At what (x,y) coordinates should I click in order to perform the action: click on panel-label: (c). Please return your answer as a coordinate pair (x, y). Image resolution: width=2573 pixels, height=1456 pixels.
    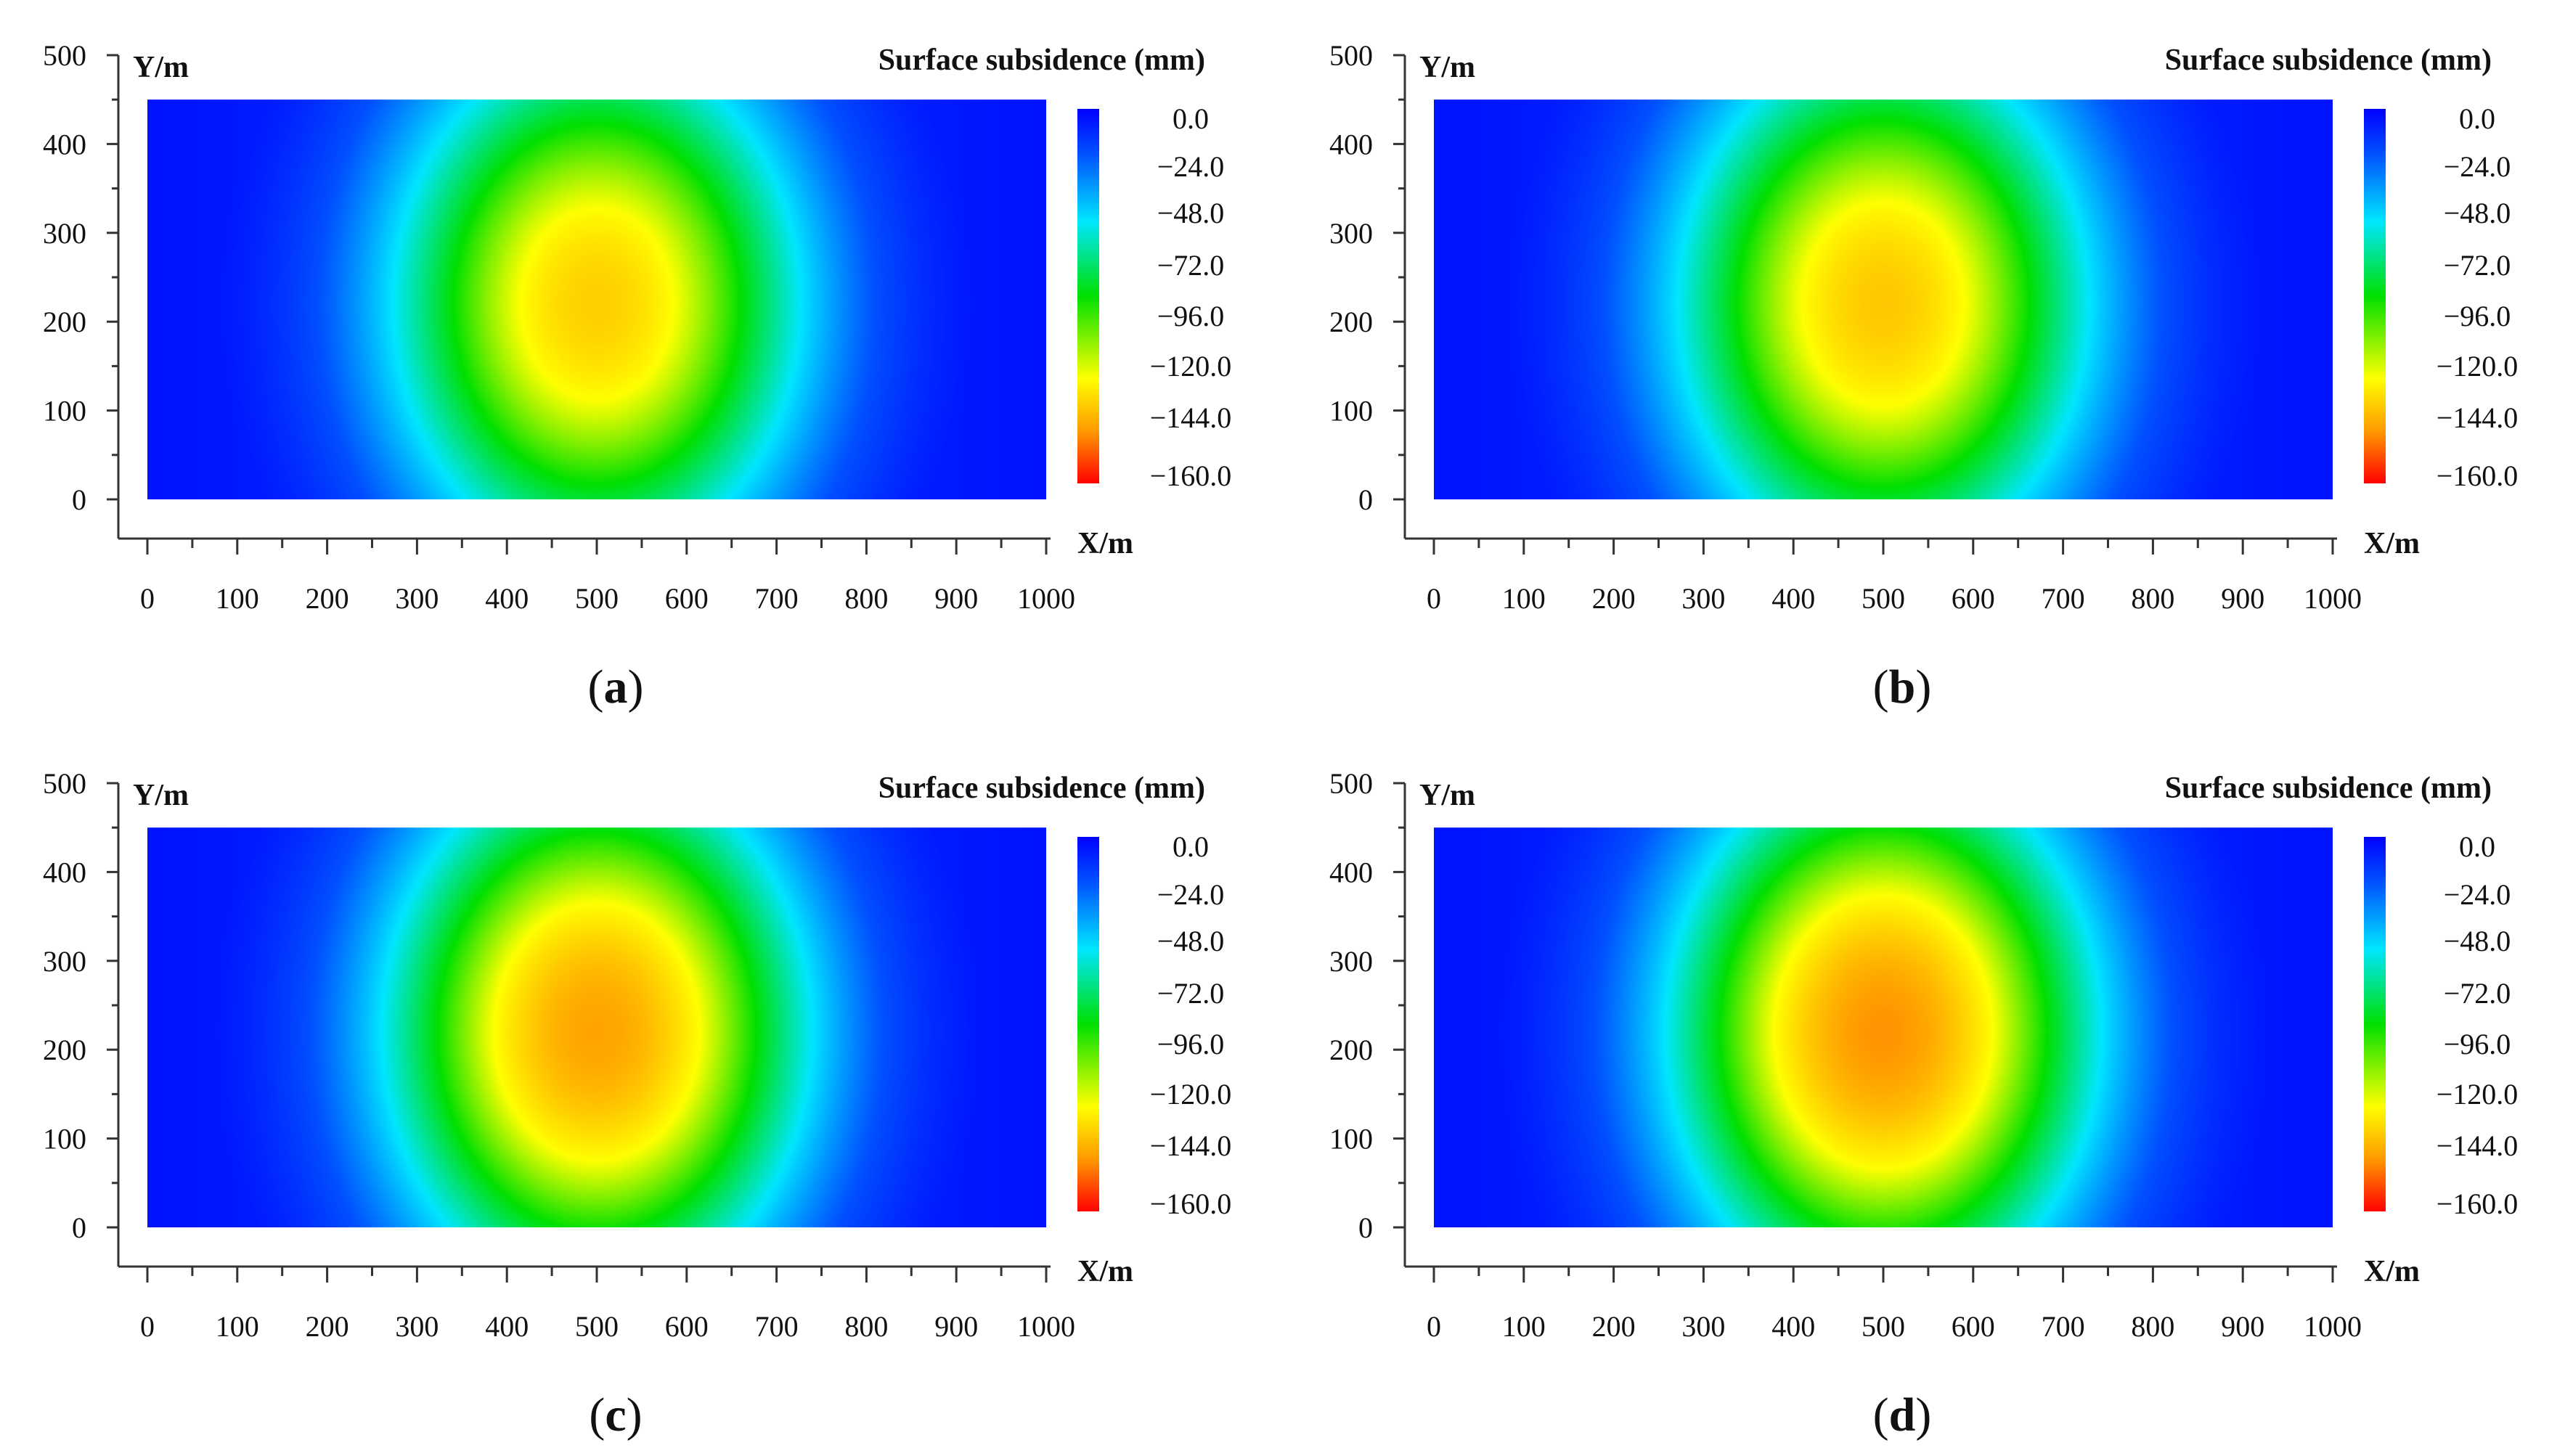
    Looking at the image, I should click on (615, 1414).